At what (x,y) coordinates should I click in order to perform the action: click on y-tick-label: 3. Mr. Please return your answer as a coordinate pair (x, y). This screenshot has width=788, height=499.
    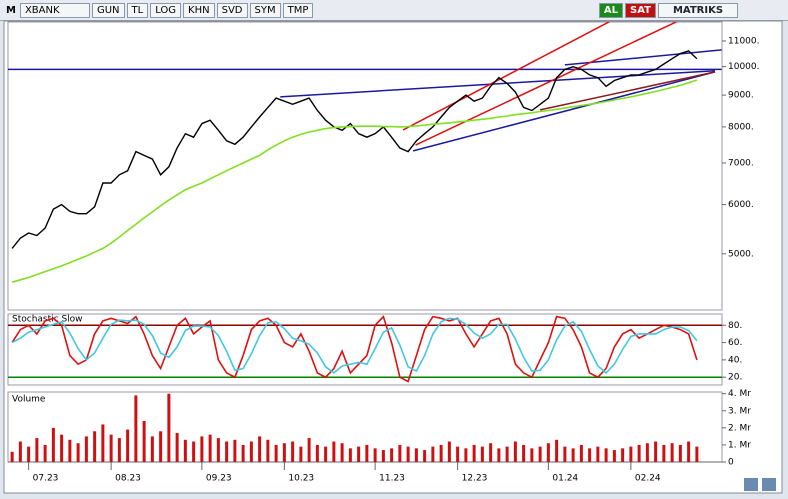
    Looking at the image, I should click on (739, 411).